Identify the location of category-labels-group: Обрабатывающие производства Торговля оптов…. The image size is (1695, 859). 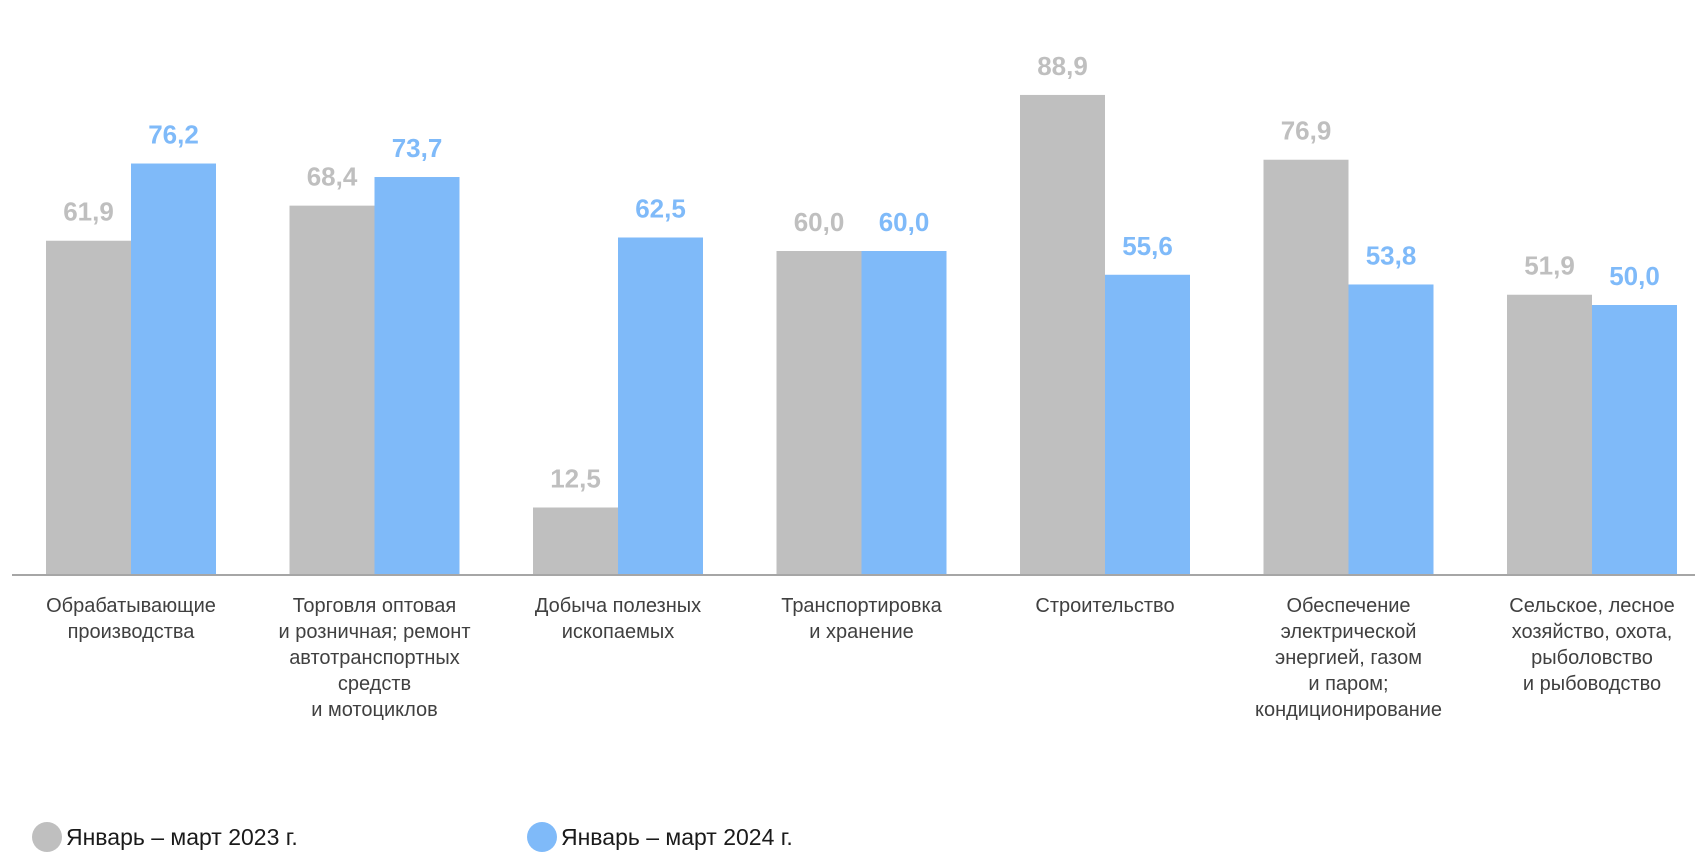
(860, 657).